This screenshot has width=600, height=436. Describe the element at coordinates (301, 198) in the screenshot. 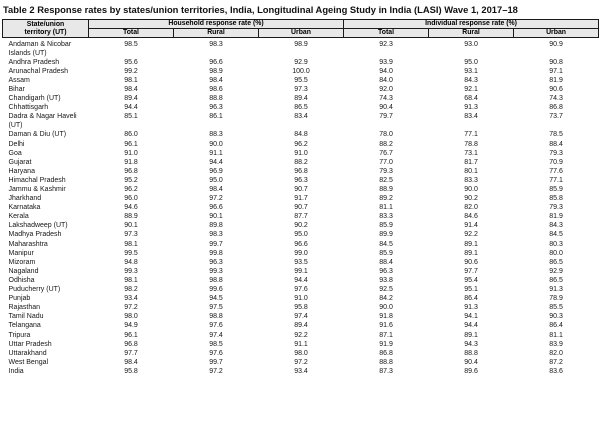

I see `table-row: Jharkhand 96.0 97.2 91.7 89.2 90.2 85.8` at that location.